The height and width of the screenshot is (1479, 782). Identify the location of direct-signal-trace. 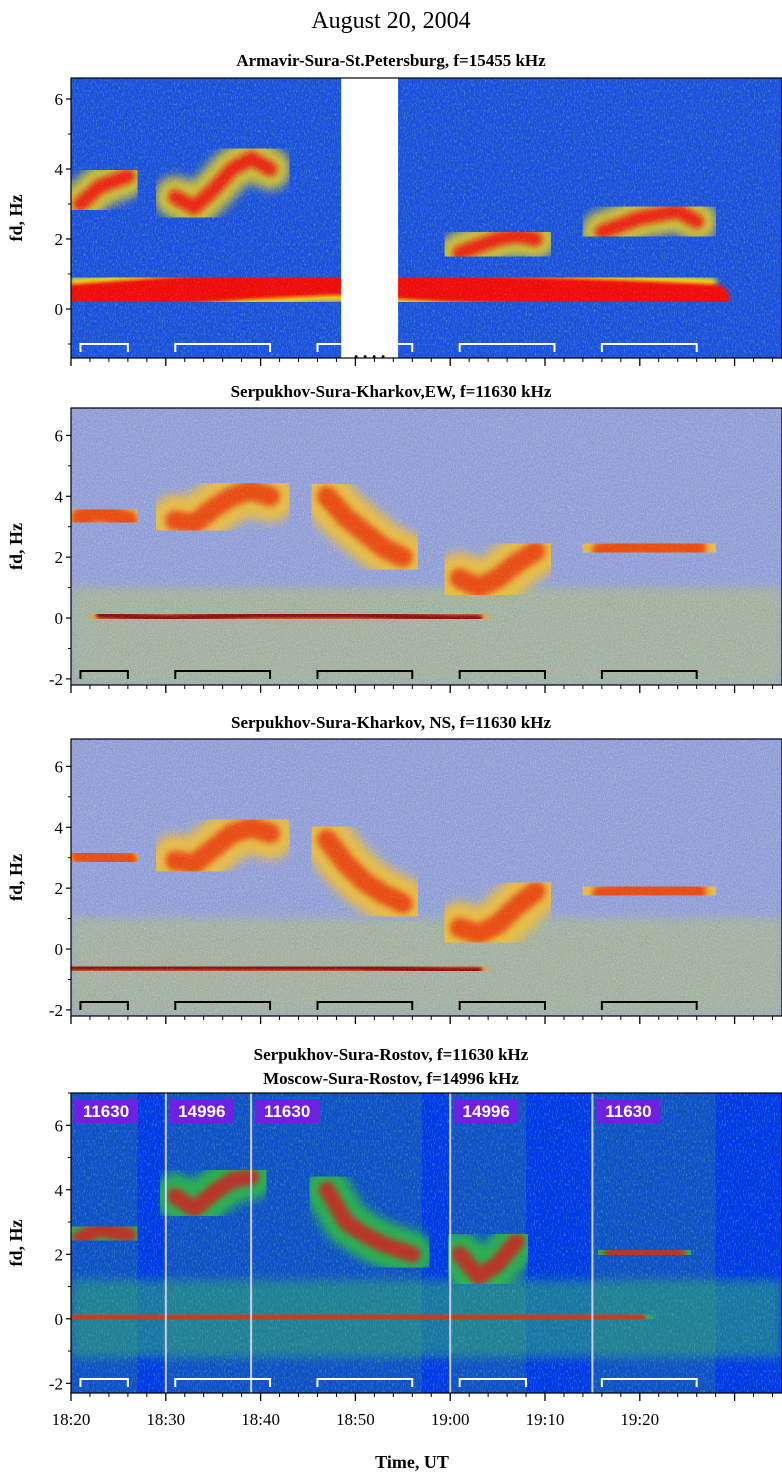
(358, 1317).